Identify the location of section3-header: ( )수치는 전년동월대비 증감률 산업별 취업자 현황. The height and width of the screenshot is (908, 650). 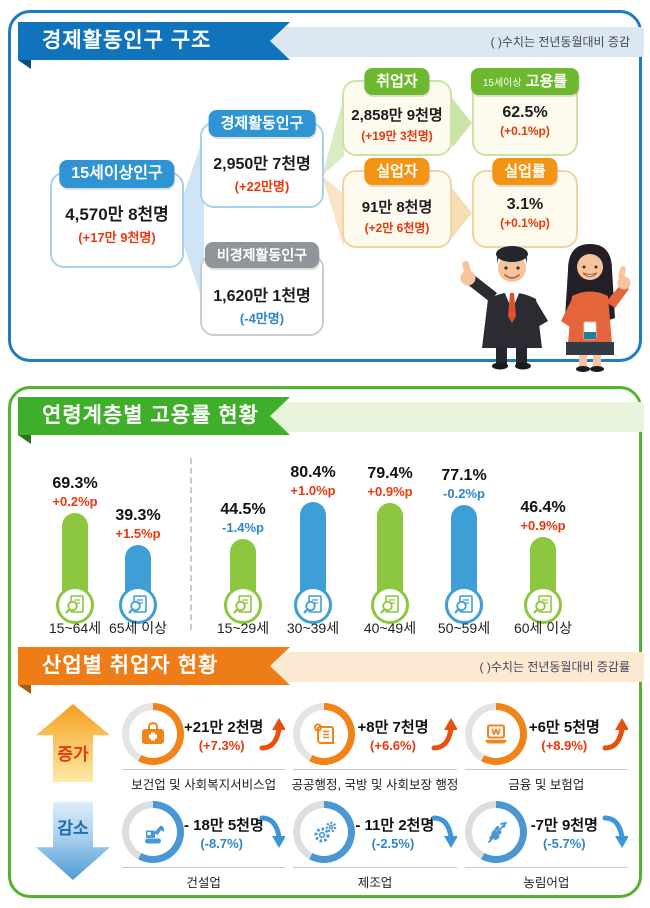
(331, 671).